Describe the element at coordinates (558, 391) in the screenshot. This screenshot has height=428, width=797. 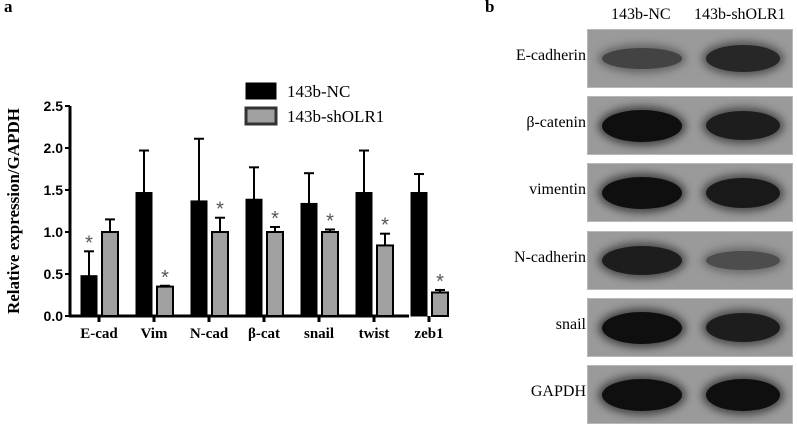
I see `blot-row-label: GAPDH` at that location.